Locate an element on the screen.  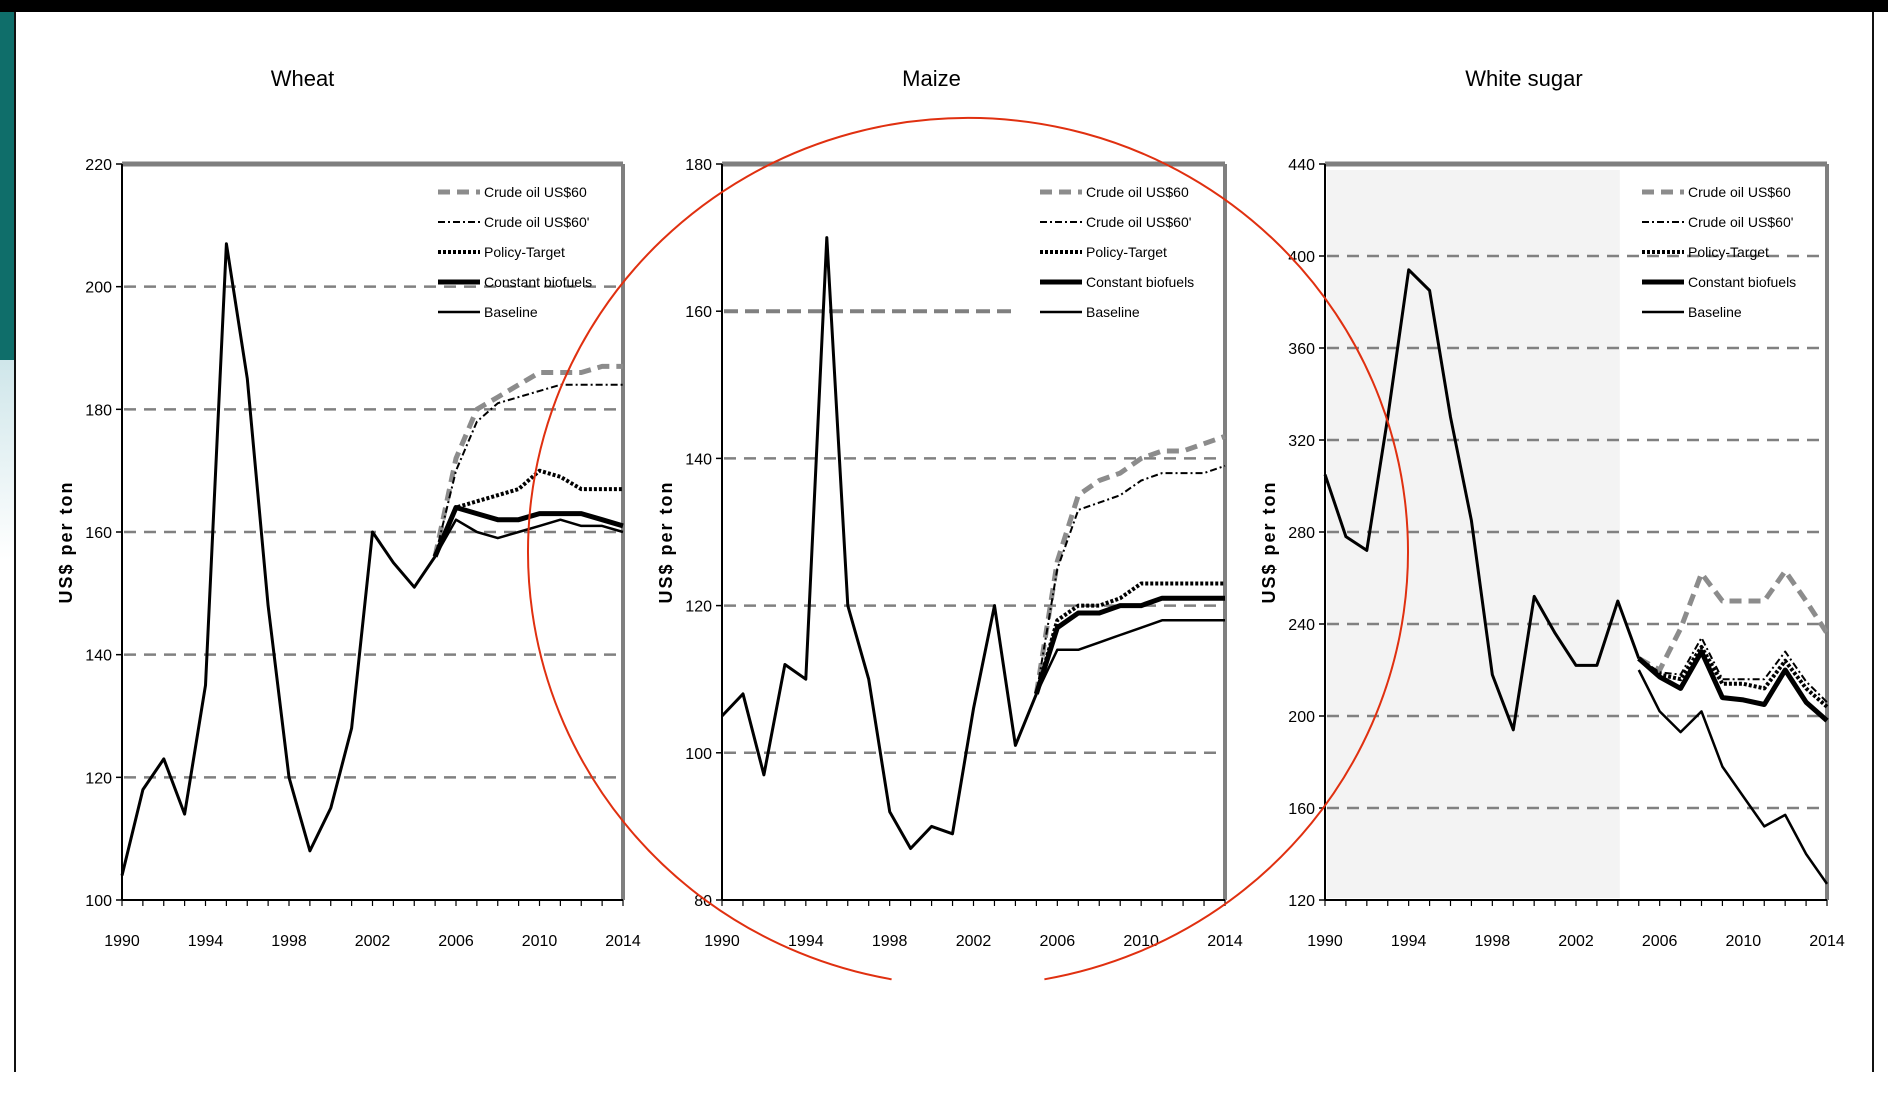
frame-left-edge is located at coordinates (15, 542).